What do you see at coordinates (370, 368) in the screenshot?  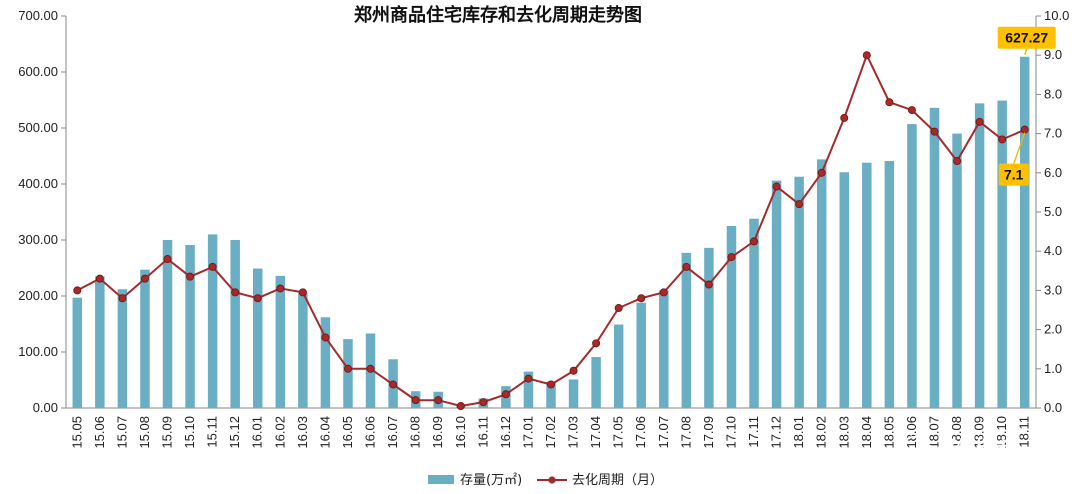 I see `point-16.06` at bounding box center [370, 368].